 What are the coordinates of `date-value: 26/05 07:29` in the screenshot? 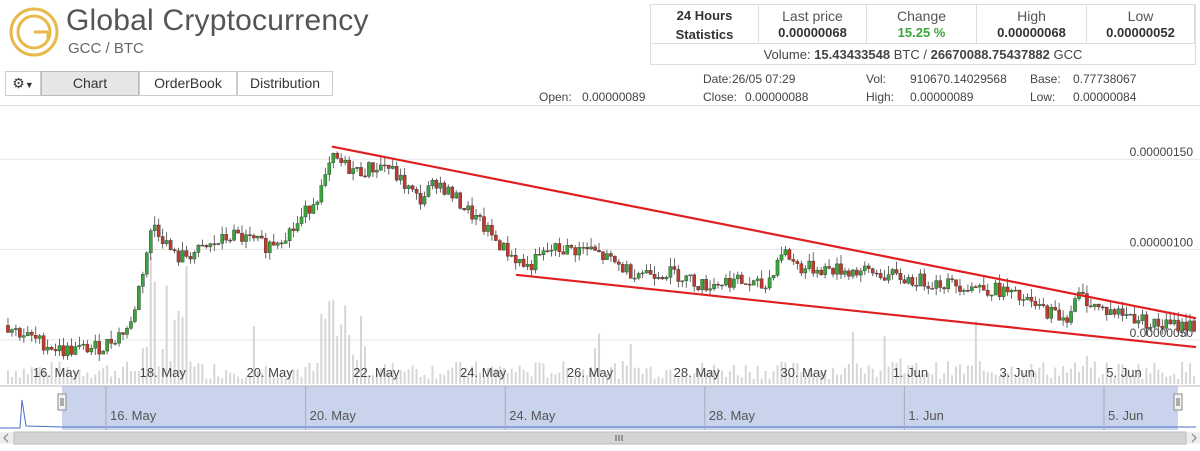 It's located at (764, 79).